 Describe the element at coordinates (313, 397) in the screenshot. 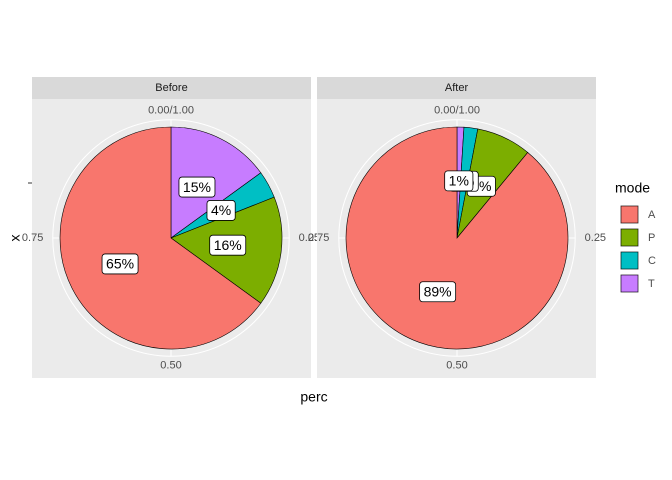

I see `x-axis-title: perc` at that location.